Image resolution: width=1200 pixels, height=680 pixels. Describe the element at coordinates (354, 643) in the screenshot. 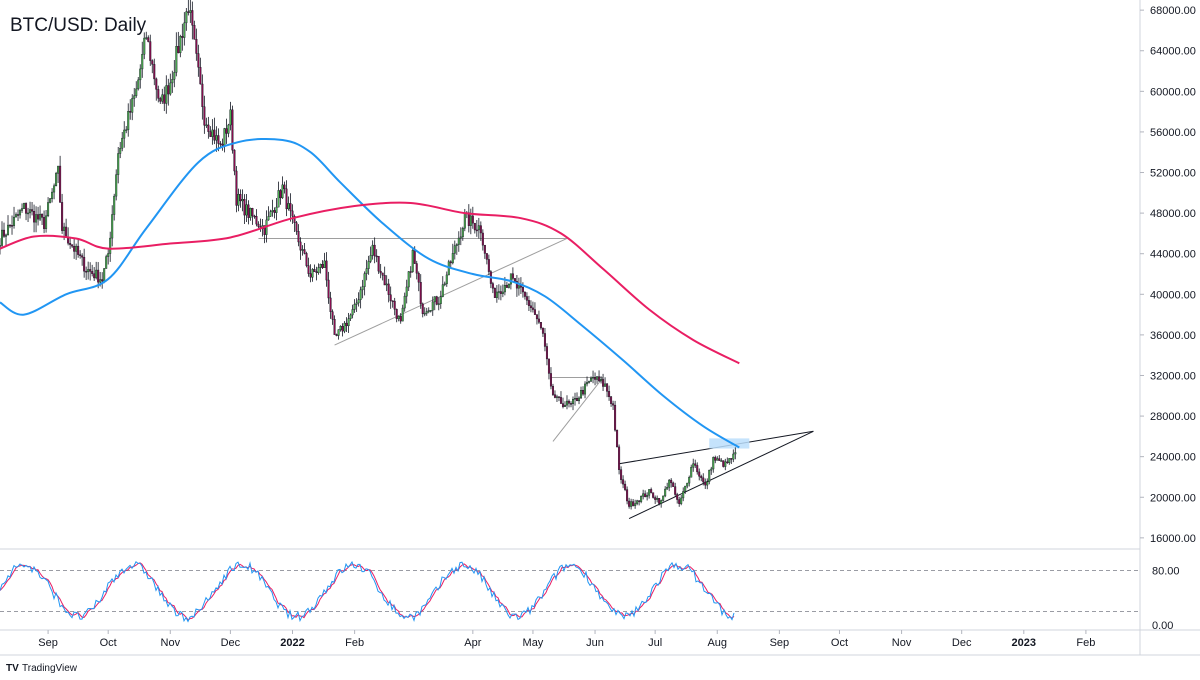

I see `time-tick-label: Feb` at that location.